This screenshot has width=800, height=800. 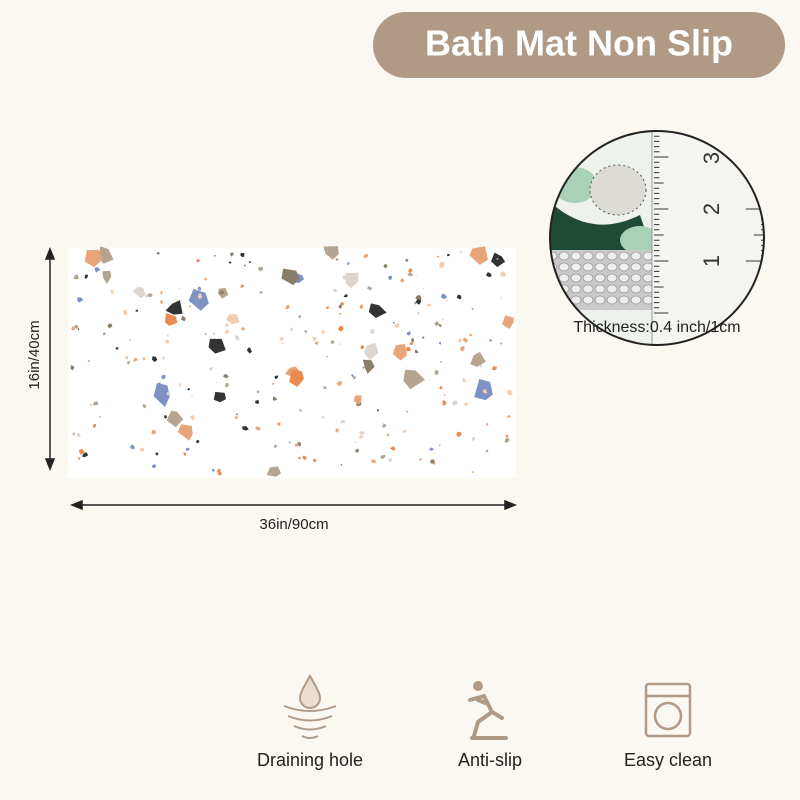 I want to click on anti-slip-icon, so click(x=488, y=710).